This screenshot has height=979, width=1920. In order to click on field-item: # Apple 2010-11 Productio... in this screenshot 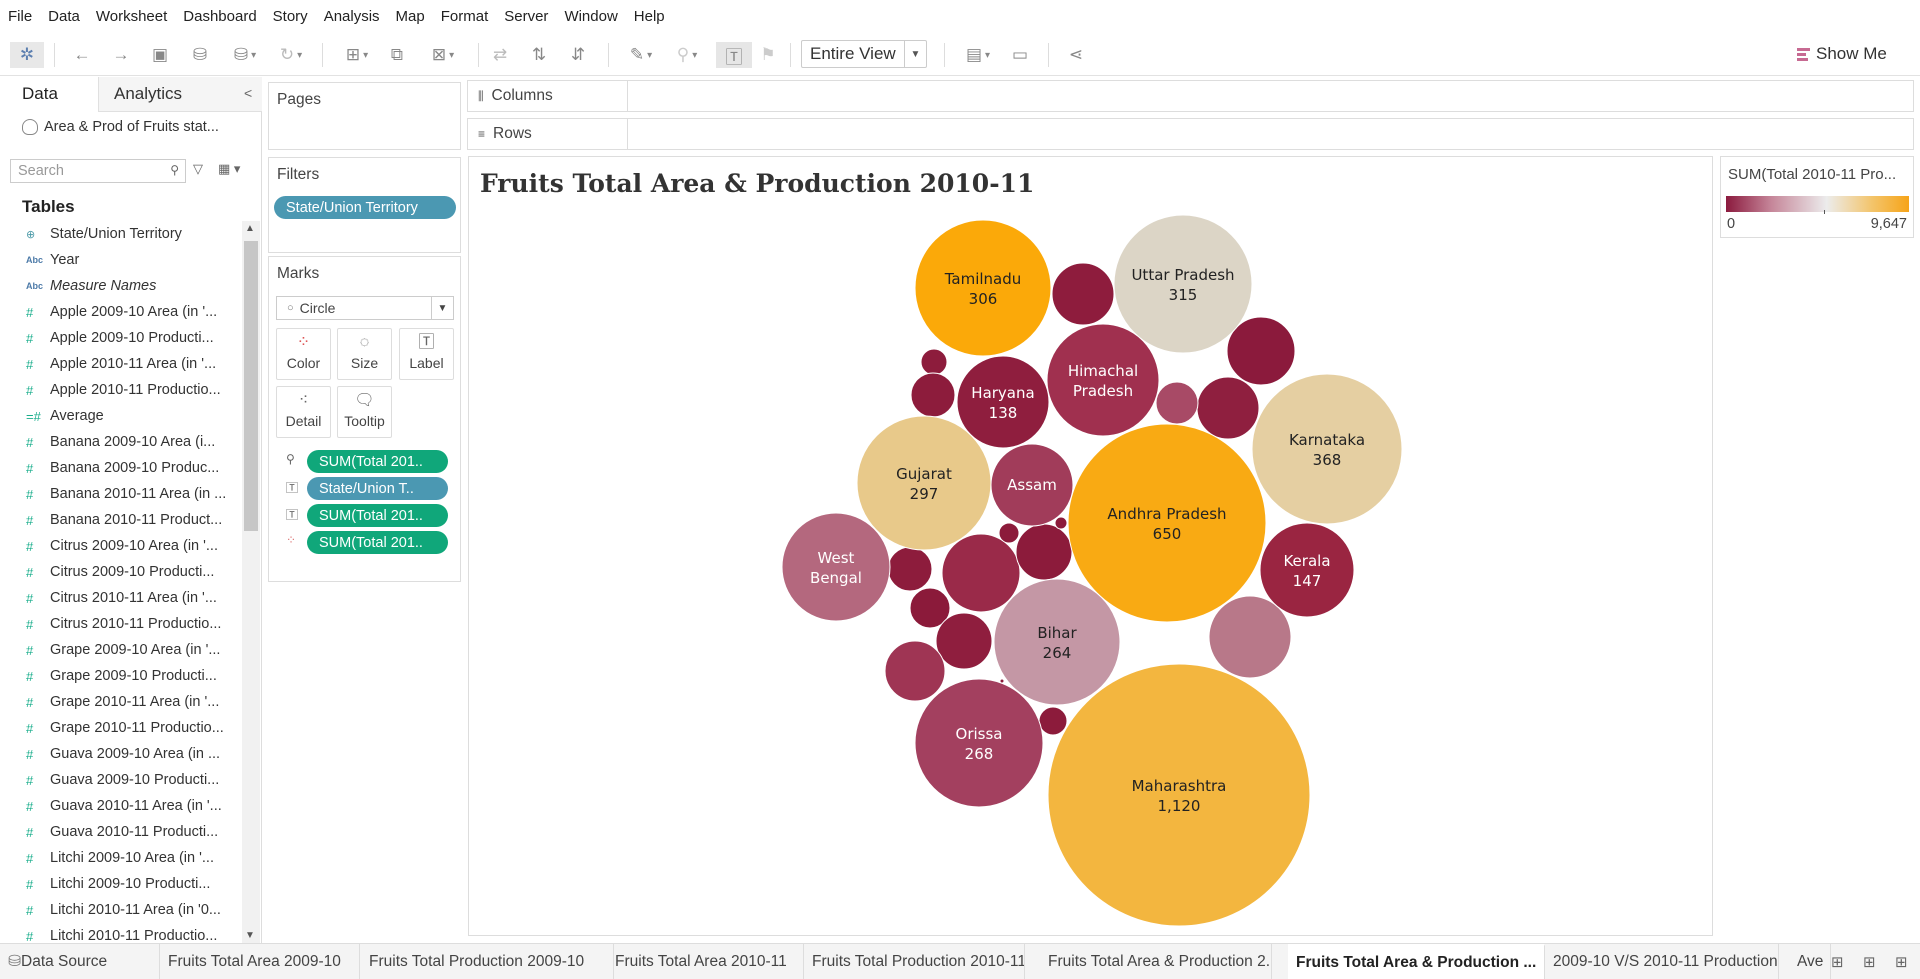, I will do `click(120, 390)`.